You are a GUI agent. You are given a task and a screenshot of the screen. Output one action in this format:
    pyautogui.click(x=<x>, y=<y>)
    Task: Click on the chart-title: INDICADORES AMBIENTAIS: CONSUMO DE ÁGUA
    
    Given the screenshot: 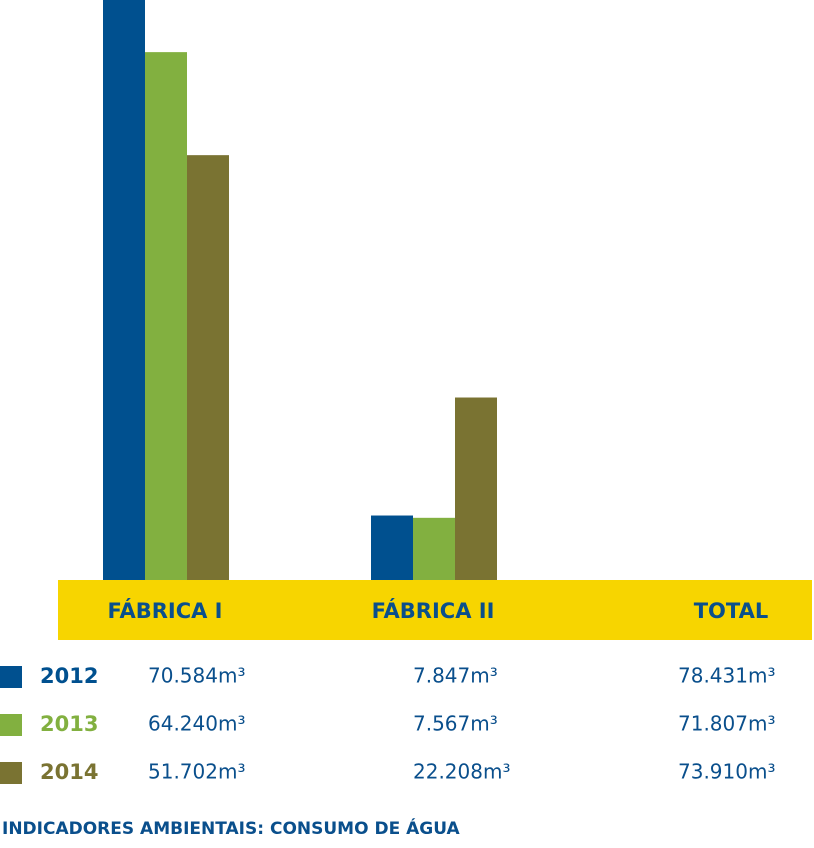 What is the action you would take?
    pyautogui.click(x=231, y=828)
    